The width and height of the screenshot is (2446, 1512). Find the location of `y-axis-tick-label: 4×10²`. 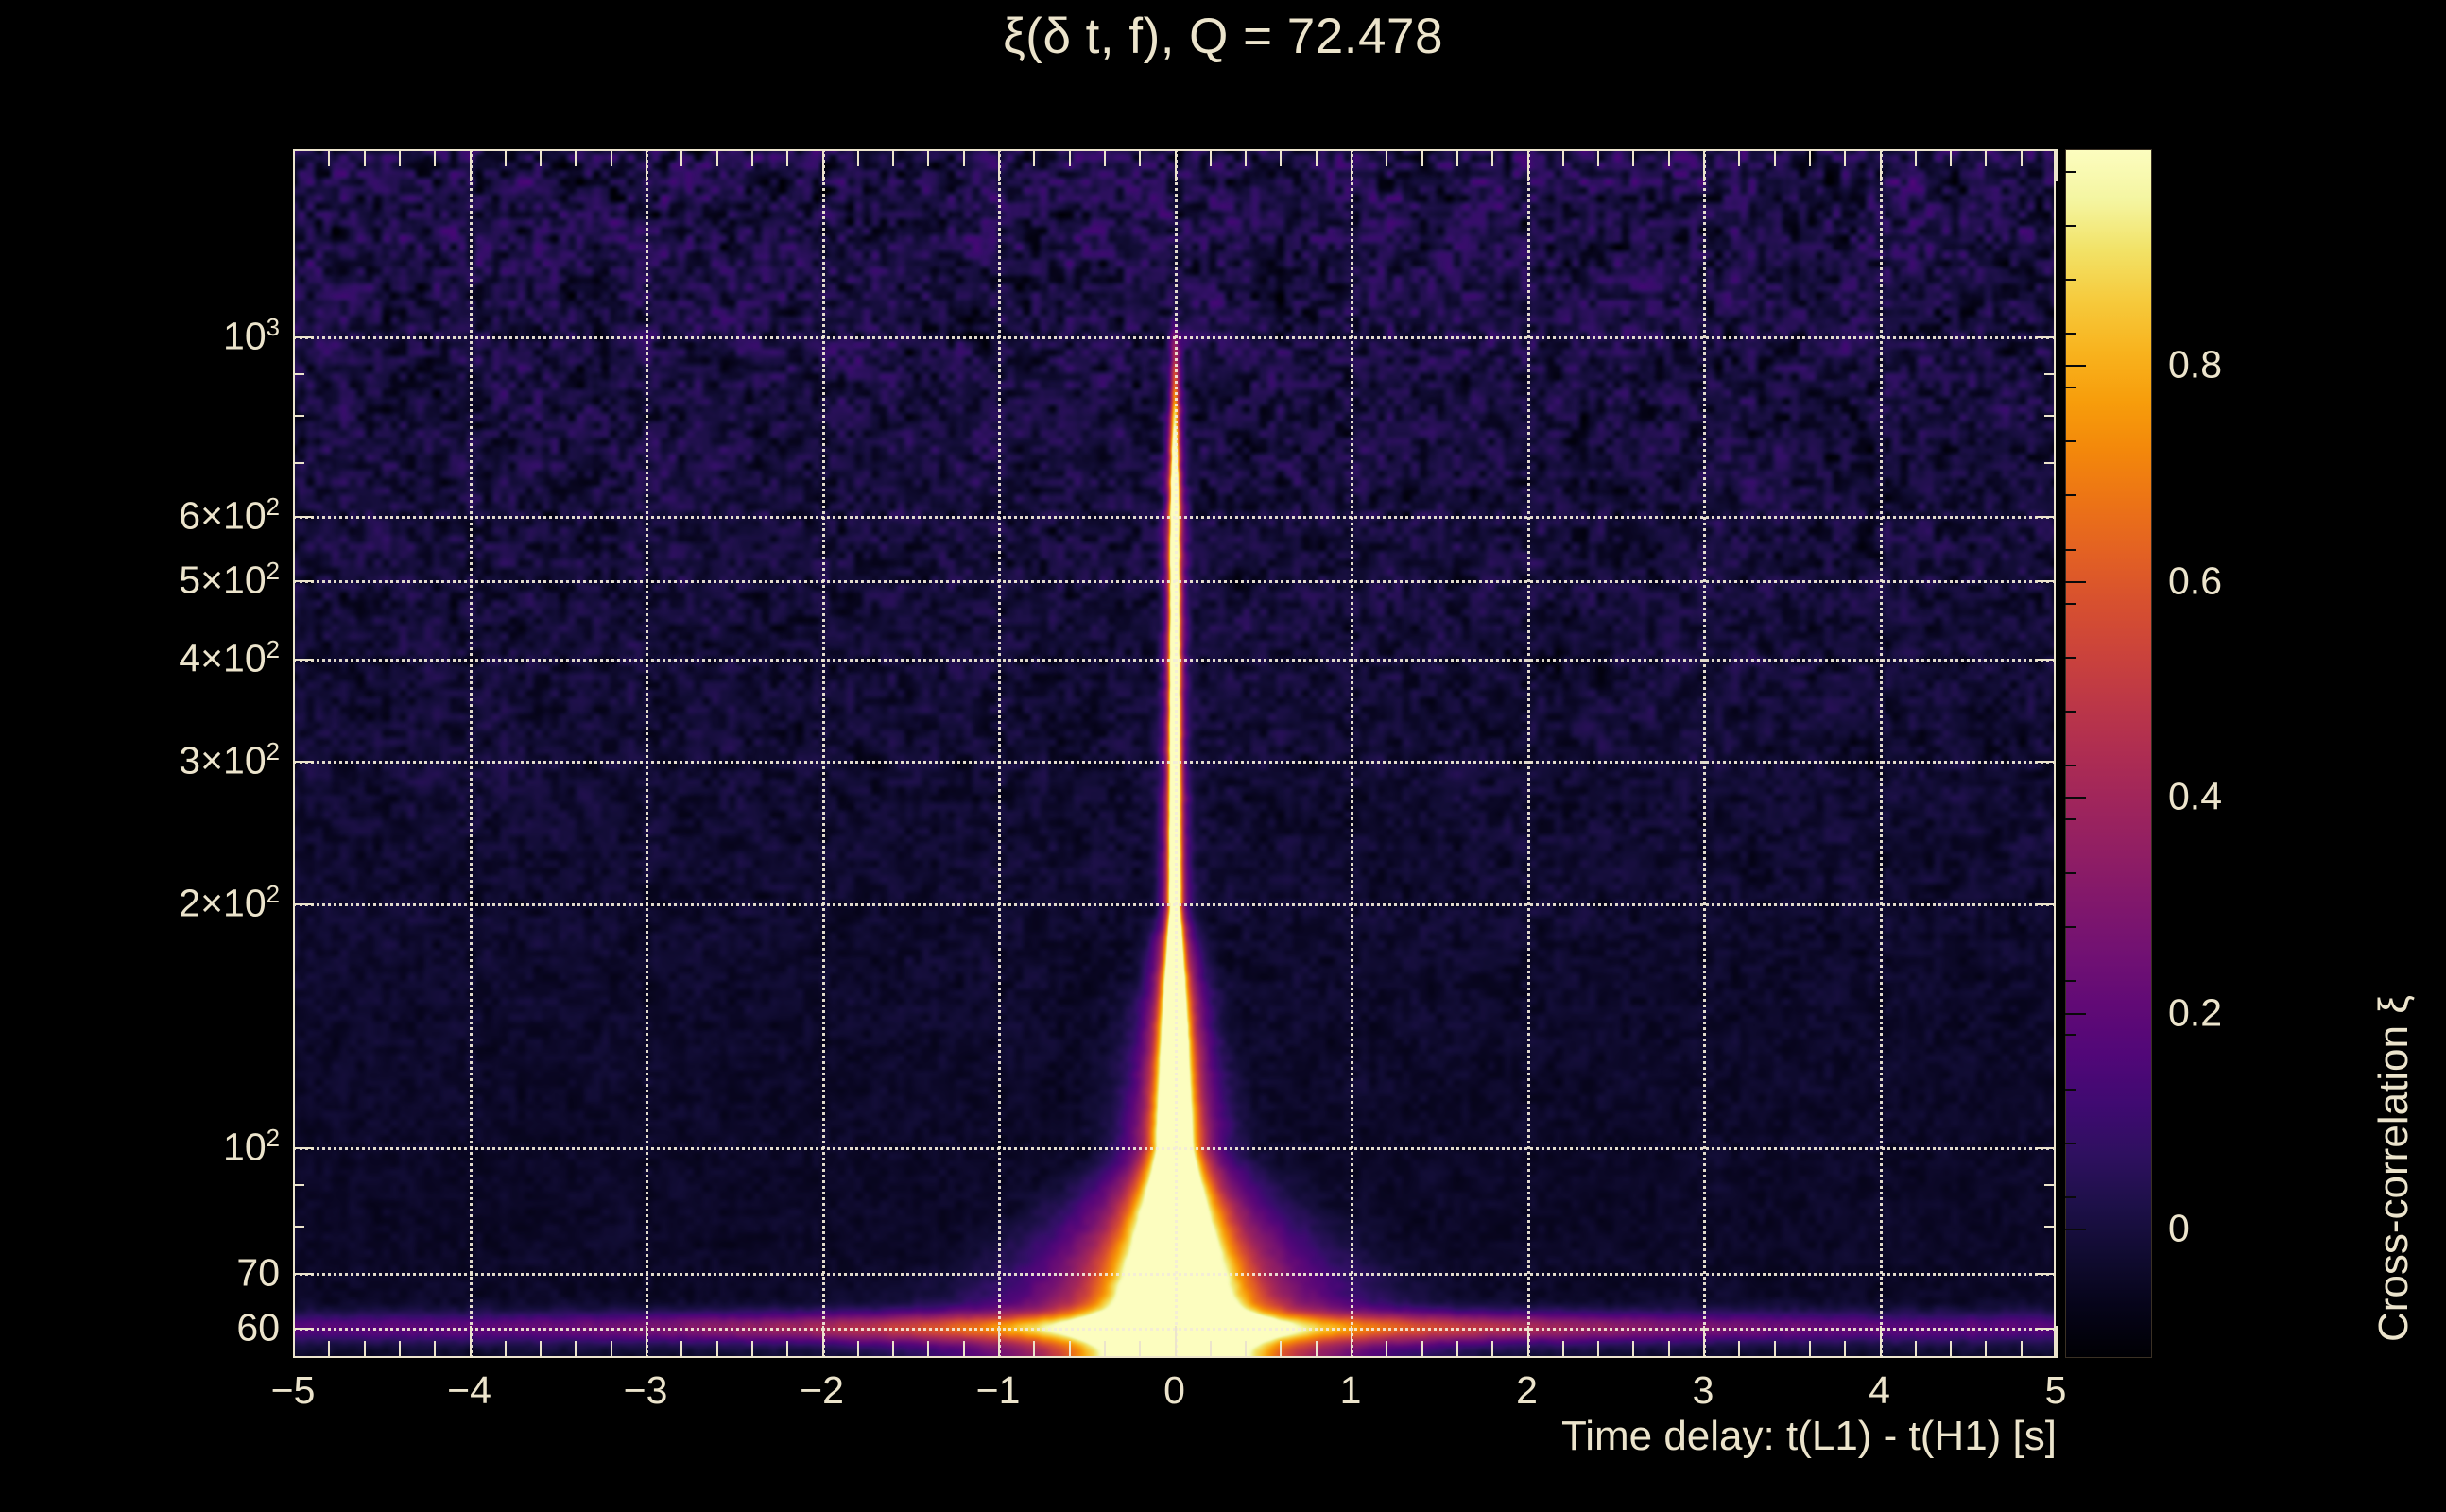

y-axis-tick-label: 4×10² is located at coordinates (229, 658).